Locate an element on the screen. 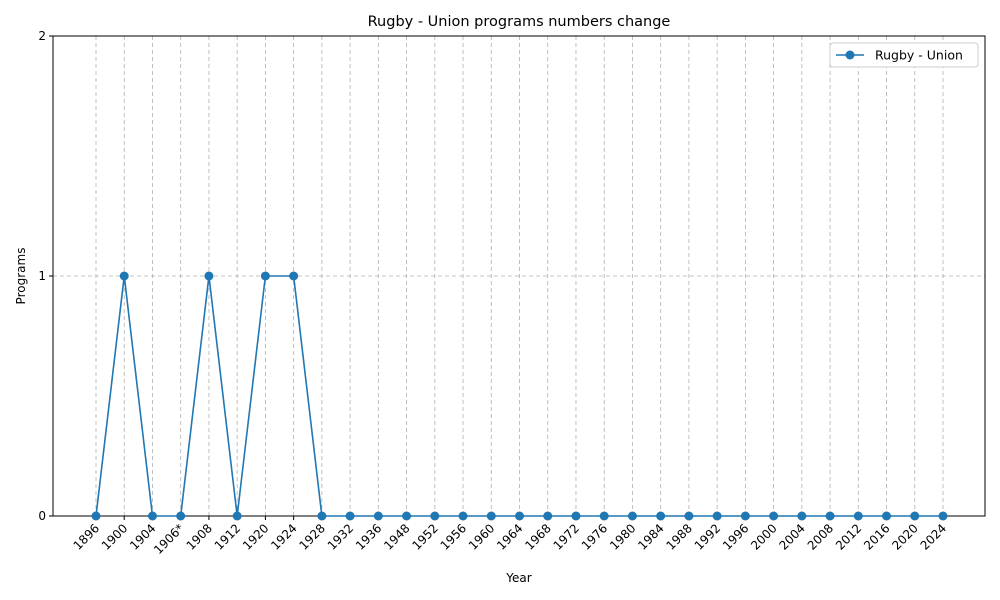  legend: Rugby - Union is located at coordinates (904, 55).